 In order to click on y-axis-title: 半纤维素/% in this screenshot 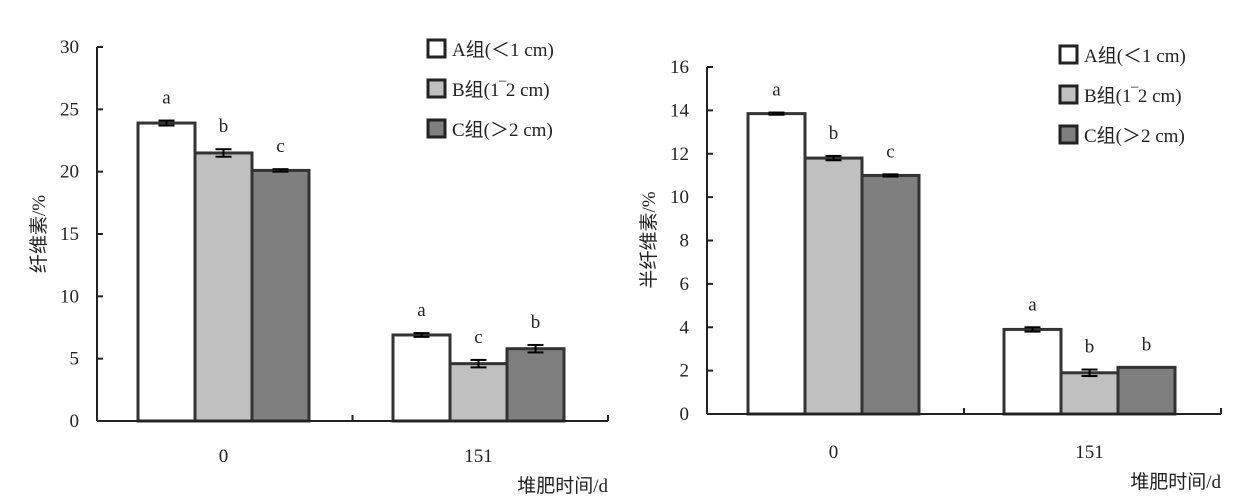, I will do `click(649, 239)`.